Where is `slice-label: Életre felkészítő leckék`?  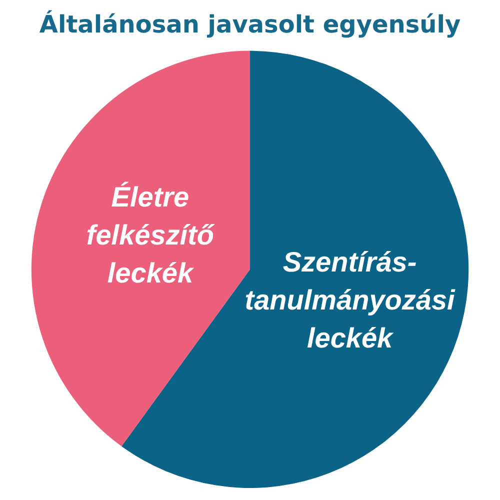 slice-label: Életre felkészítő leckék is located at coordinates (150, 235).